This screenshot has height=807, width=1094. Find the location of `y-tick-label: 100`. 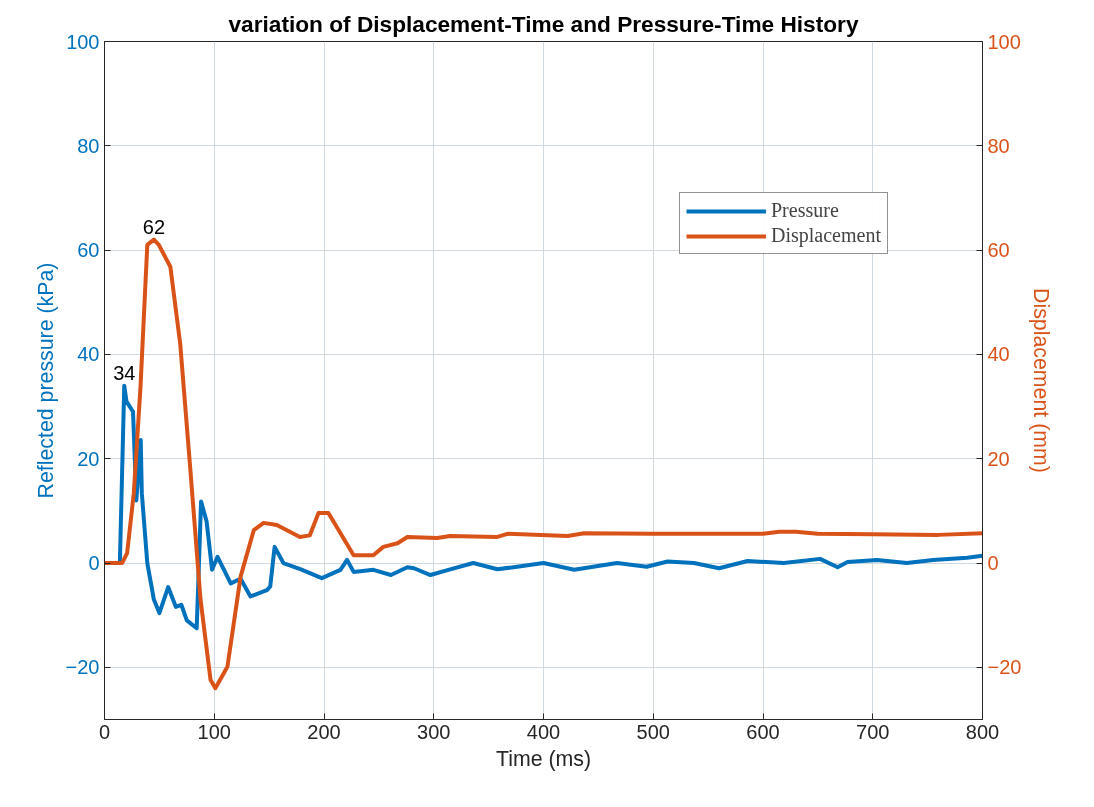

y-tick-label: 100 is located at coordinates (83, 41).